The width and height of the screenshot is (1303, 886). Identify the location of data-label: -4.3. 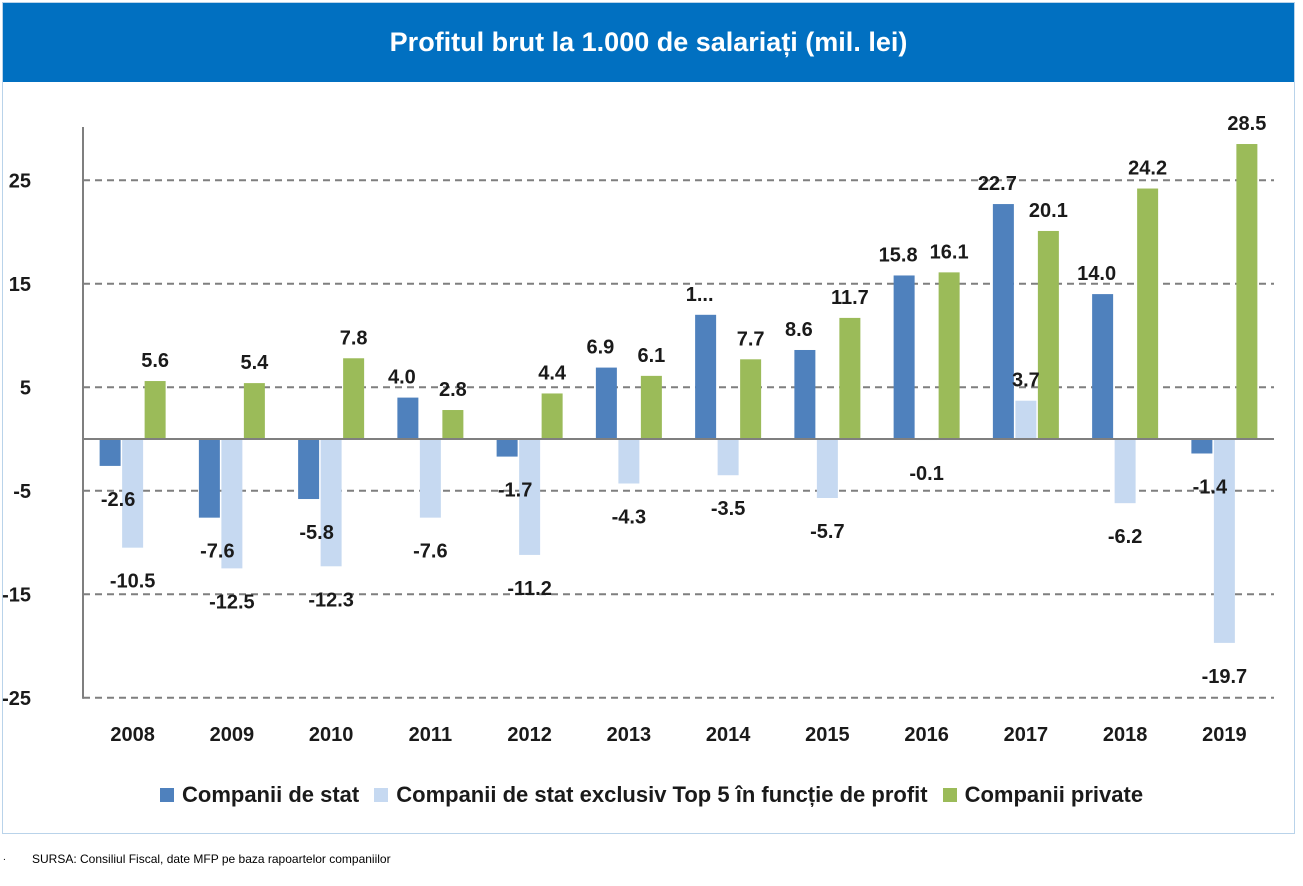
(629, 518).